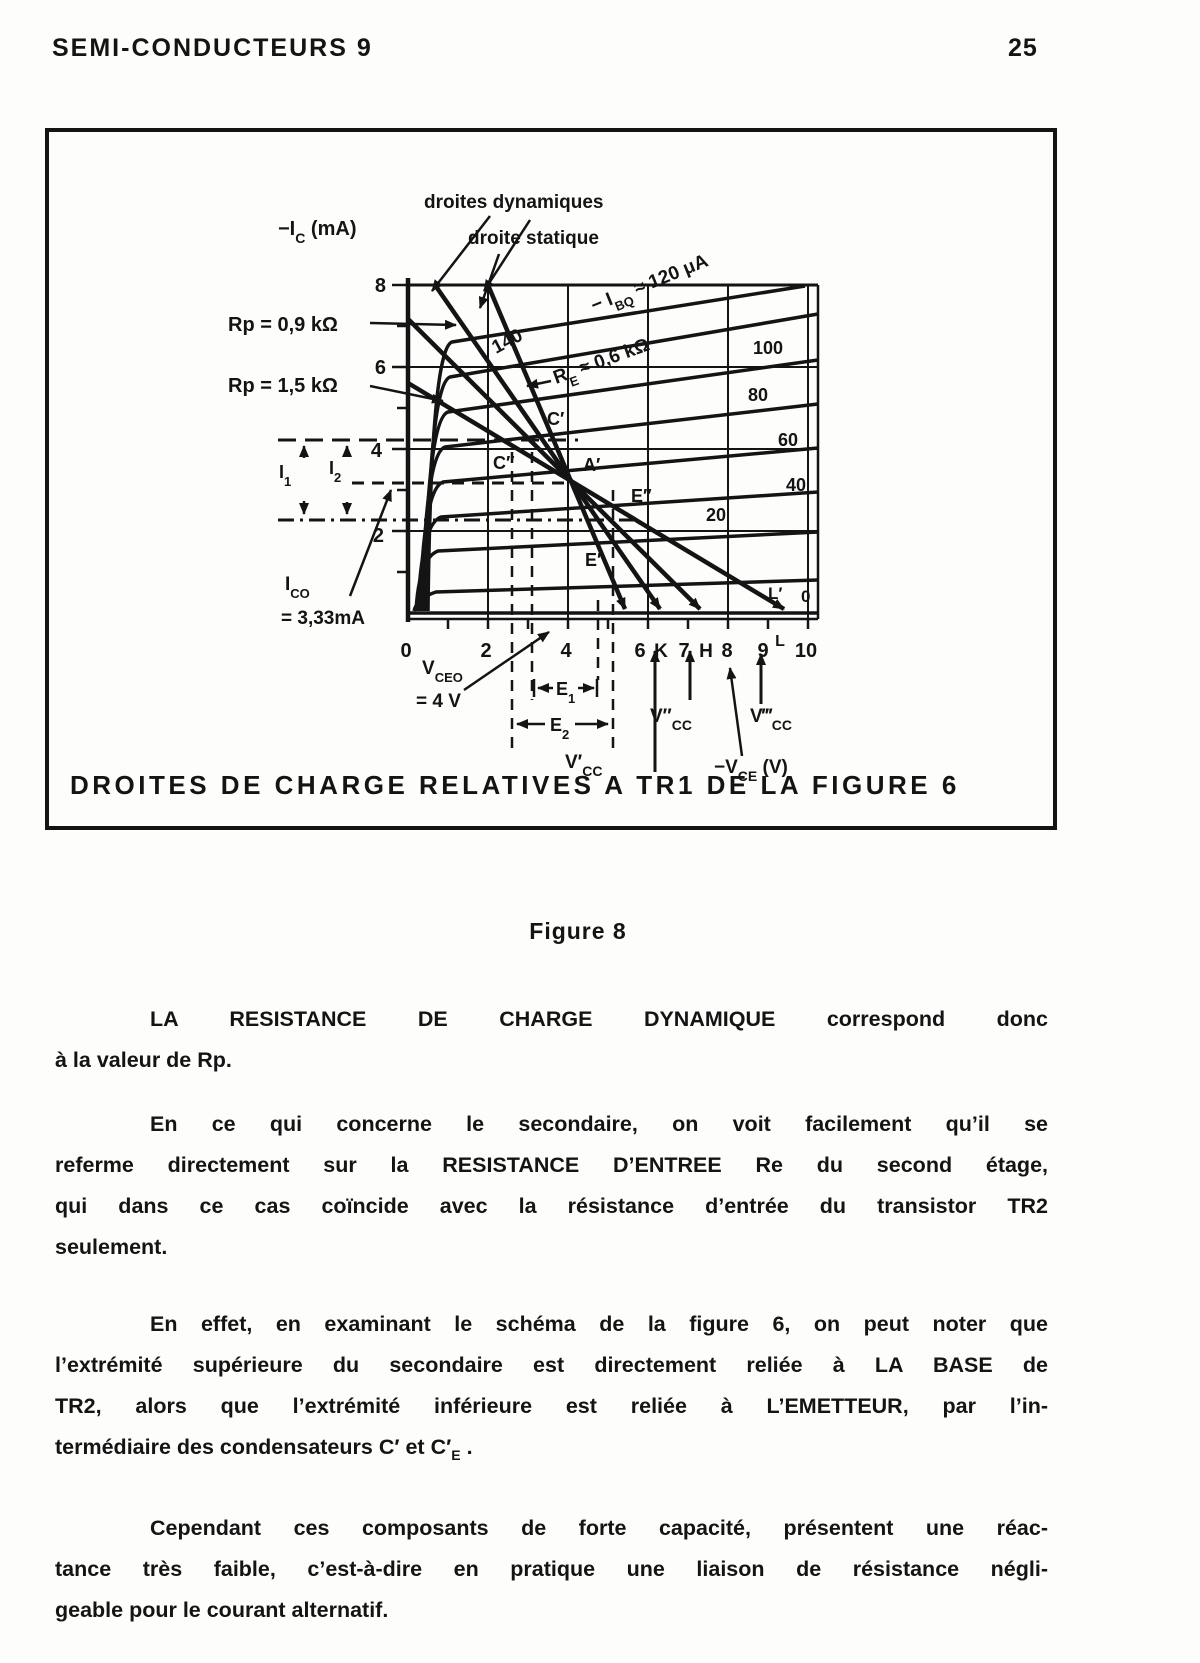 The height and width of the screenshot is (1663, 1200). I want to click on i2-label: I2, so click(335, 471).